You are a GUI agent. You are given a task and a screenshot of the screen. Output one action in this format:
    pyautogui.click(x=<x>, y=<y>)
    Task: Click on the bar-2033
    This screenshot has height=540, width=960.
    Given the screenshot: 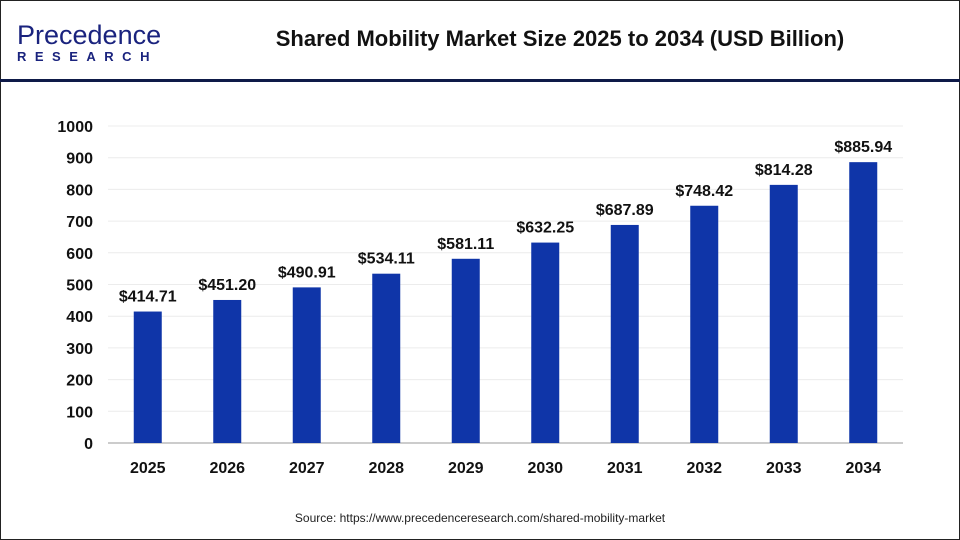 What is the action you would take?
    pyautogui.click(x=783, y=314)
    